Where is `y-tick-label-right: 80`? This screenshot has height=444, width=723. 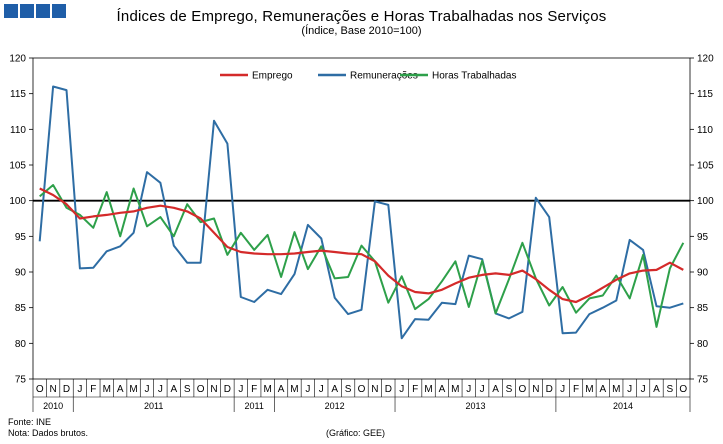 y-tick-label-right: 80 is located at coordinates (703, 344).